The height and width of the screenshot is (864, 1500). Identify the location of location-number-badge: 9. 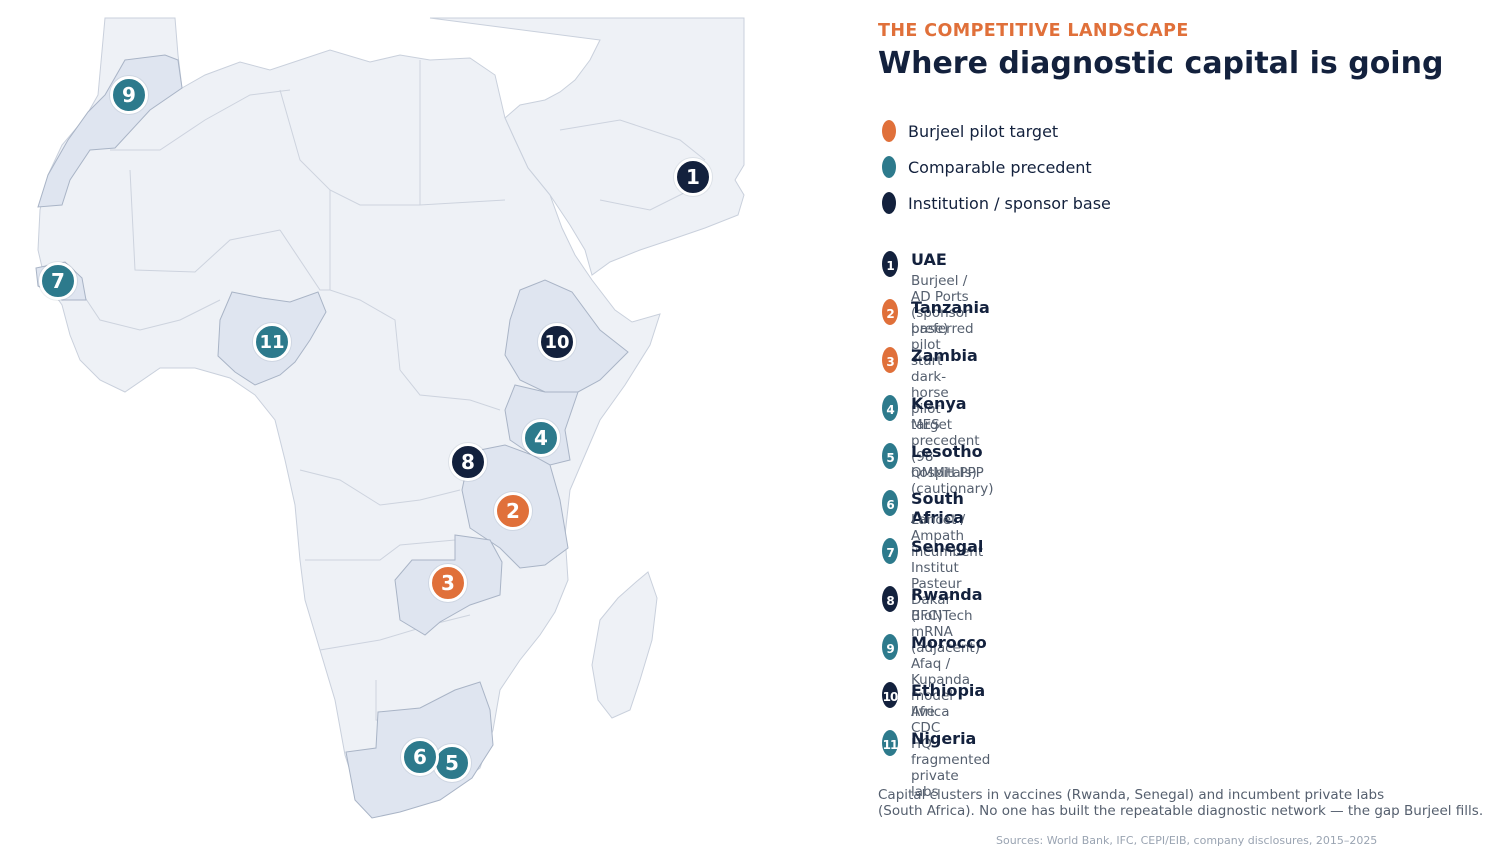
(890, 647).